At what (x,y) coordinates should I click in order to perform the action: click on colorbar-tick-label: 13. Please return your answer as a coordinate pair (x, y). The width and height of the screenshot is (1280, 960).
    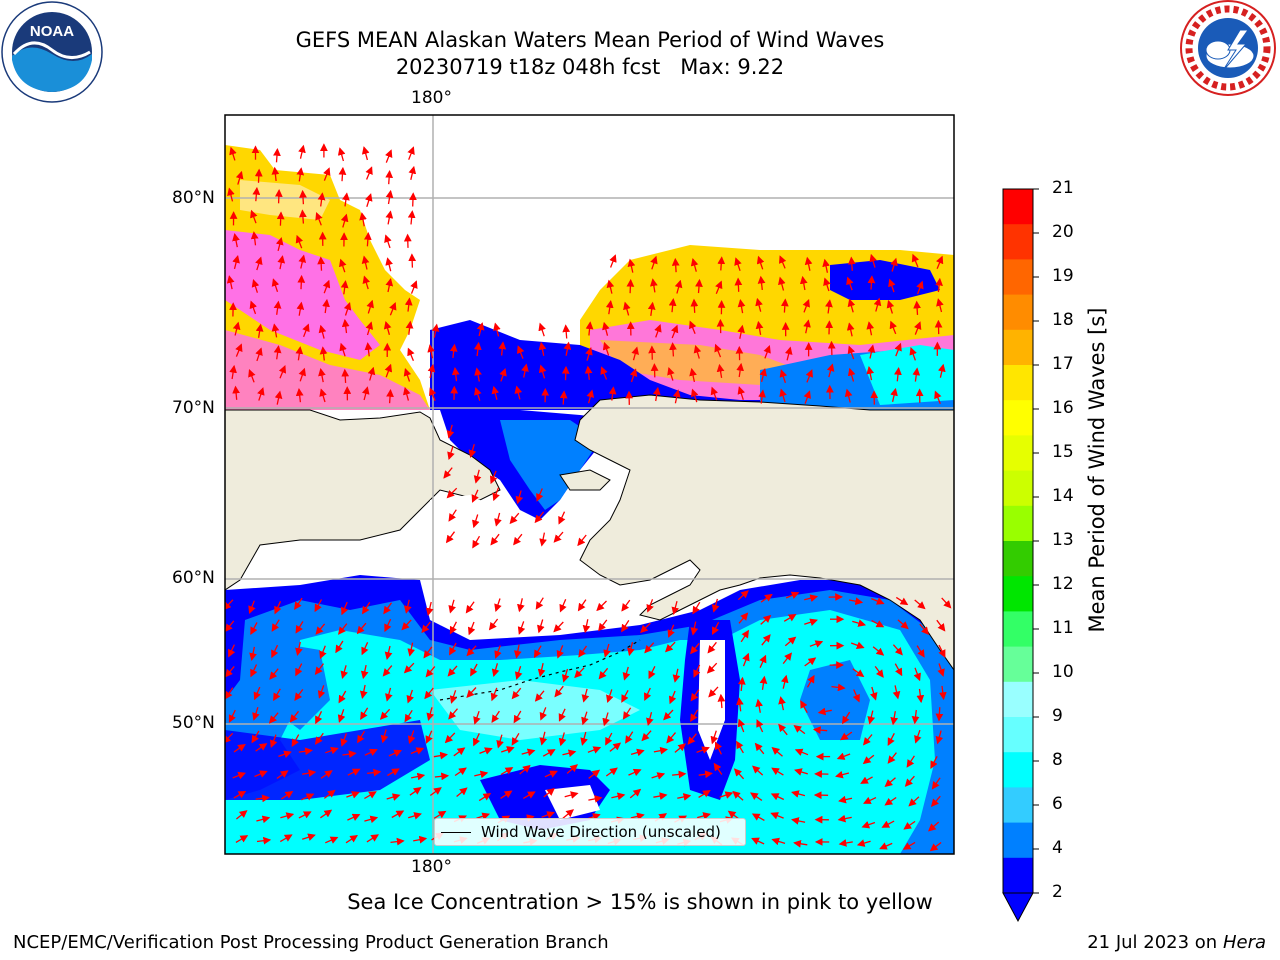
    Looking at the image, I should click on (1063, 540).